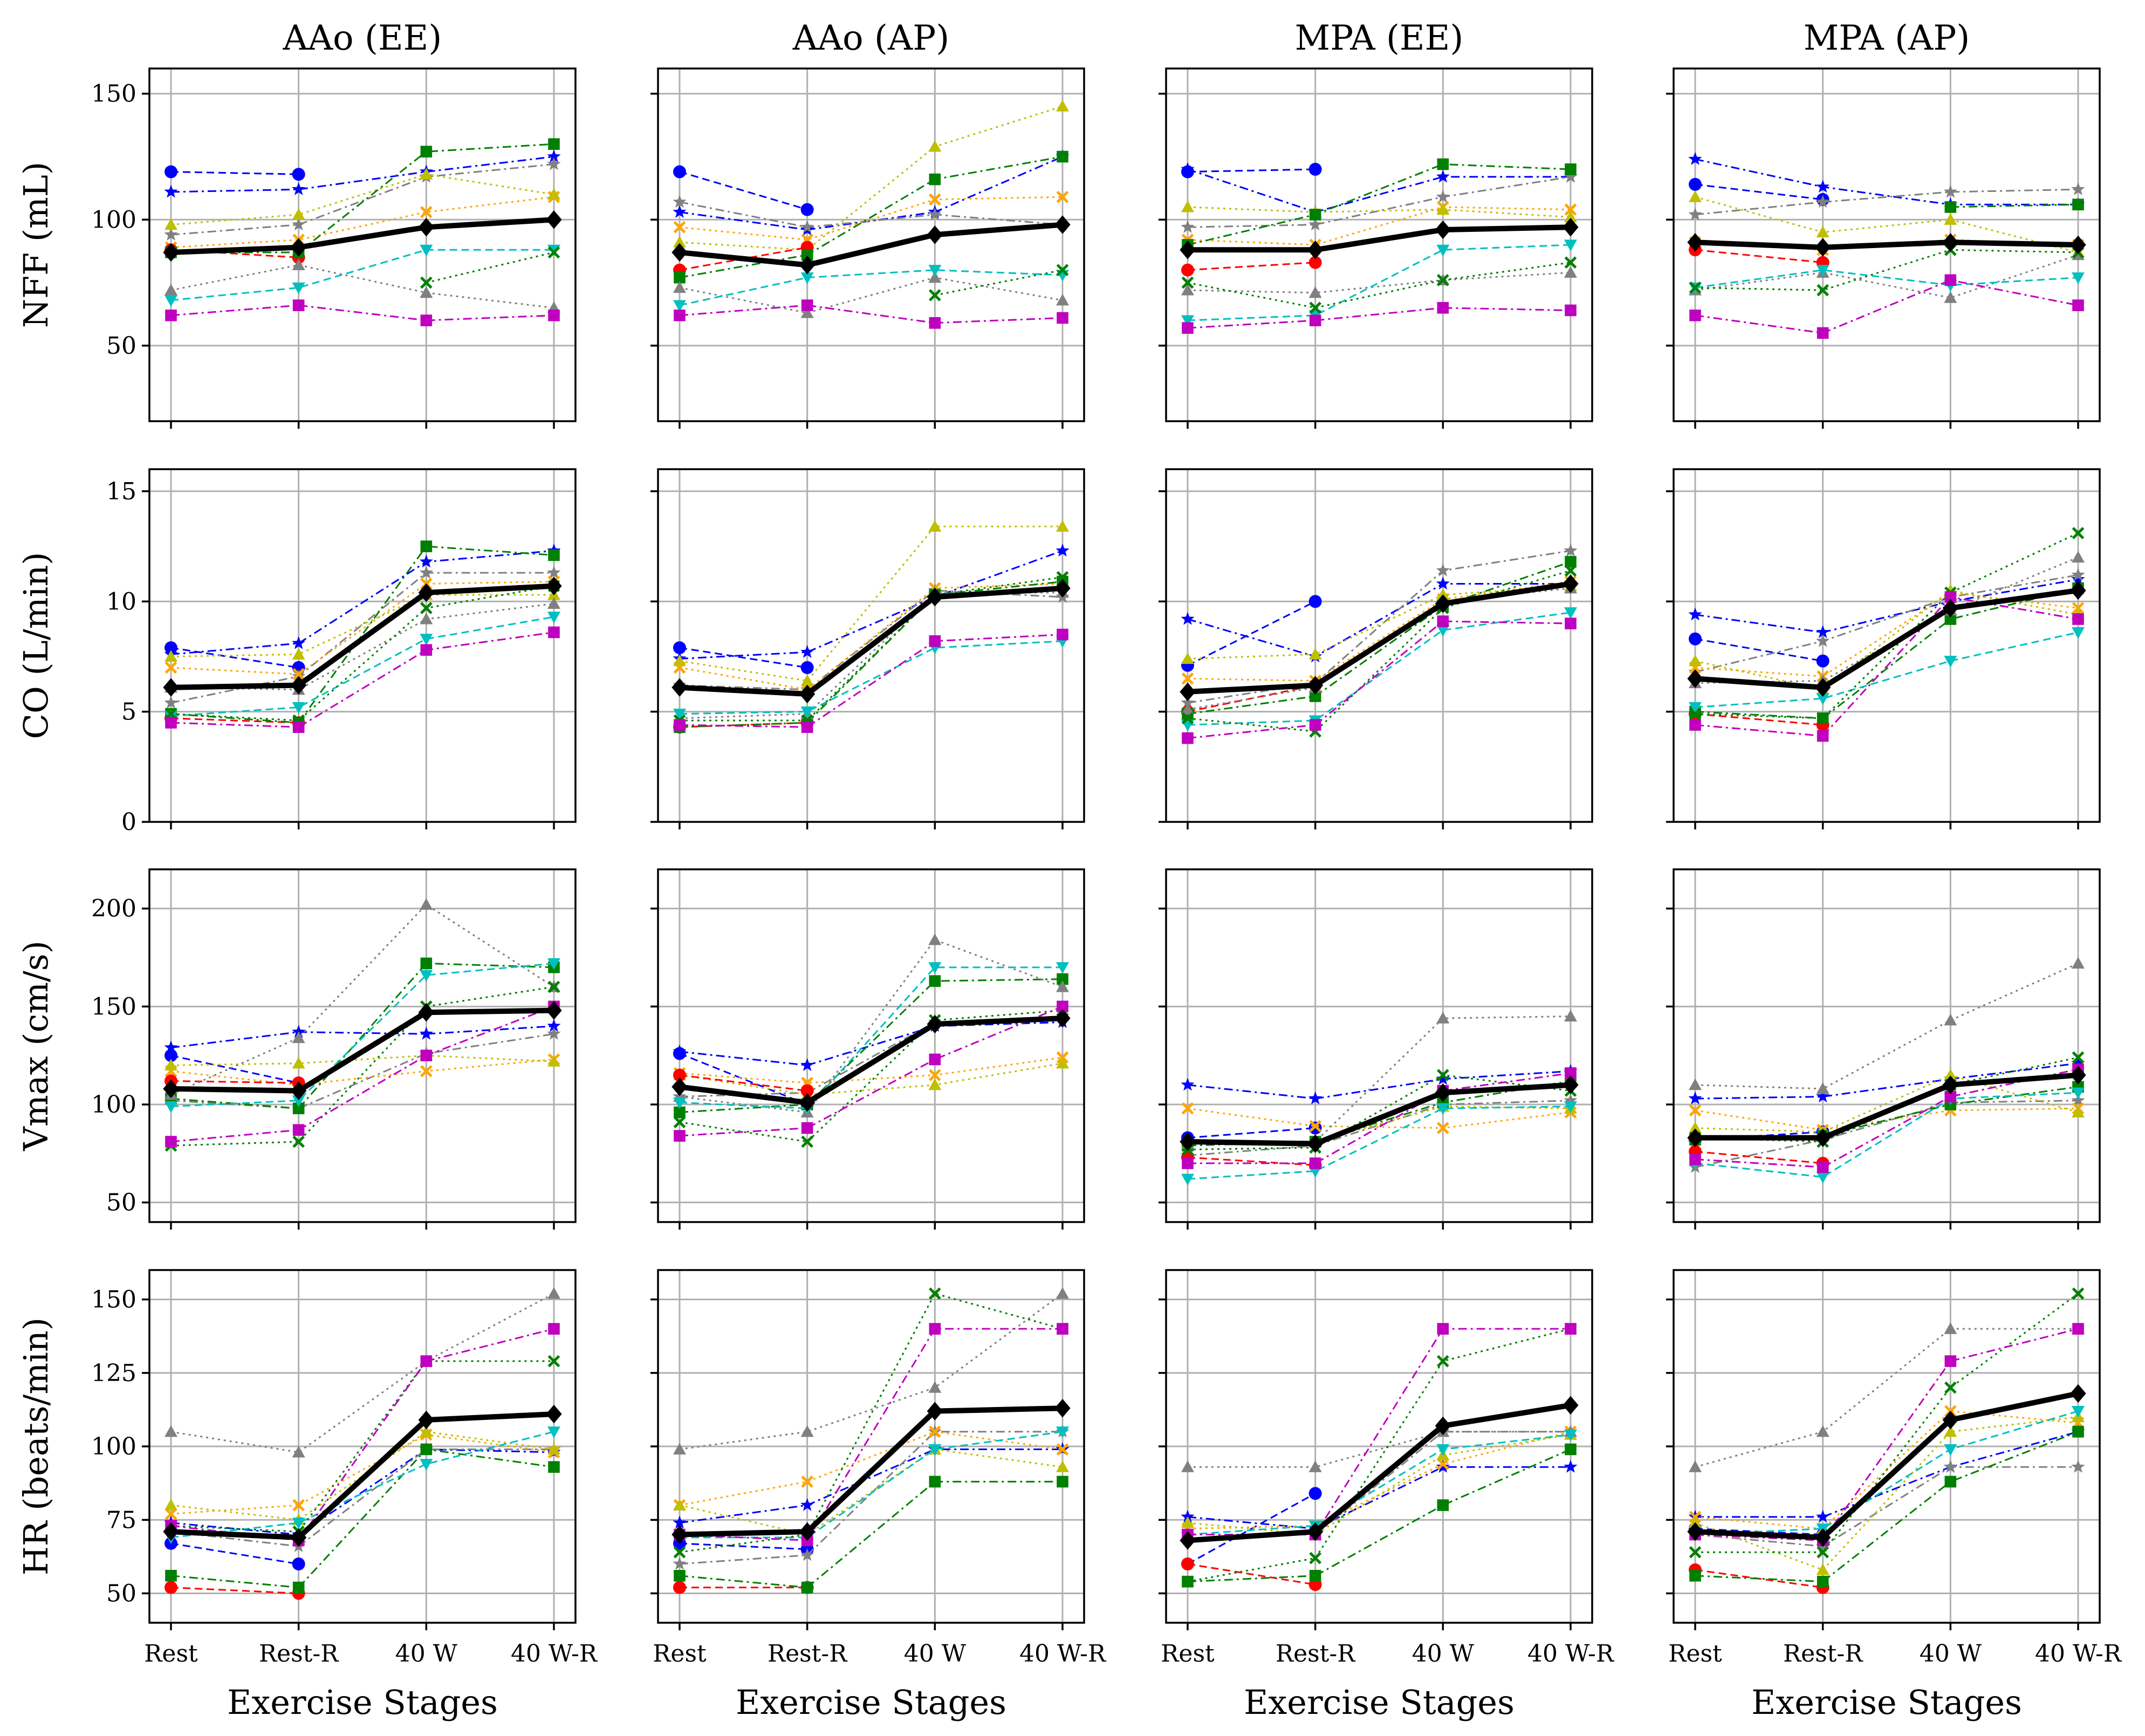 This screenshot has height=1736, width=2145. I want to click on panel-r3-c3: Rest Rest-R 40 W 40 W-R Exercise Stages, so click(1894, 1496).